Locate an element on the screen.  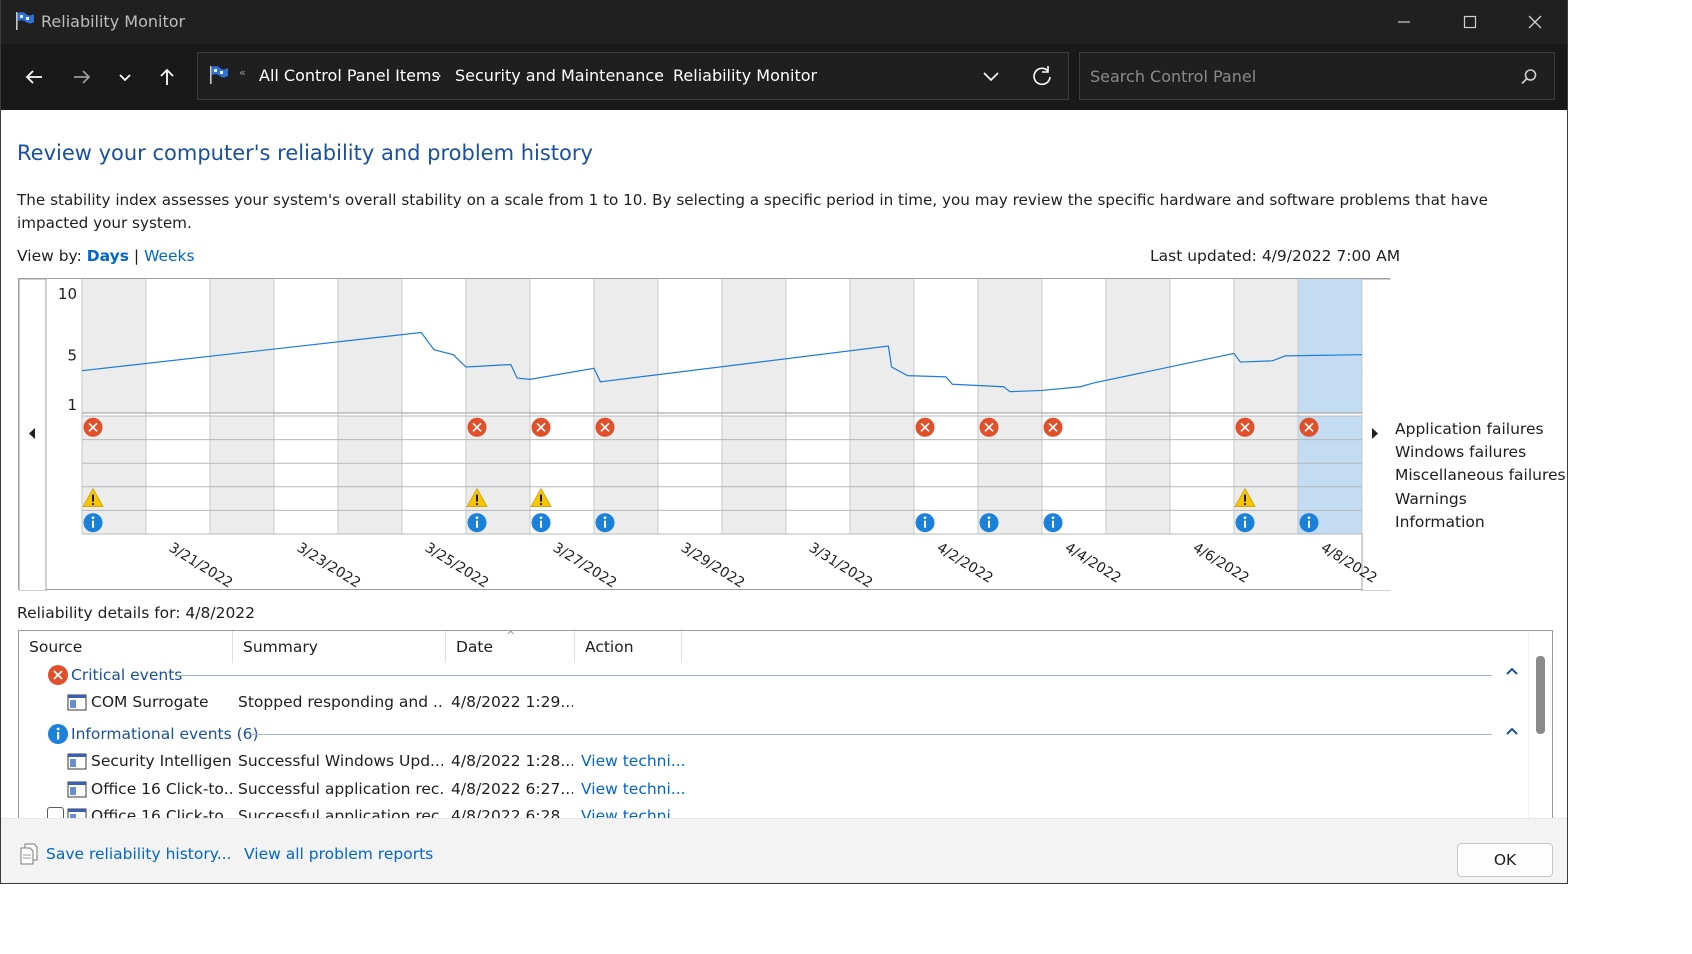
group-informational-events: Informational events (6) is located at coordinates (153, 734).